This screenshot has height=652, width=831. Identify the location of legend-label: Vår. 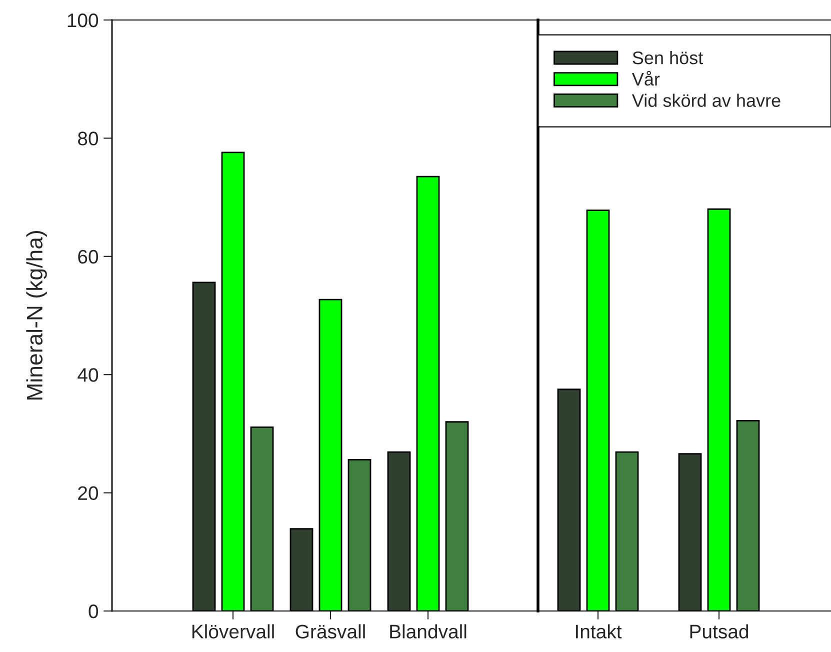
(646, 78).